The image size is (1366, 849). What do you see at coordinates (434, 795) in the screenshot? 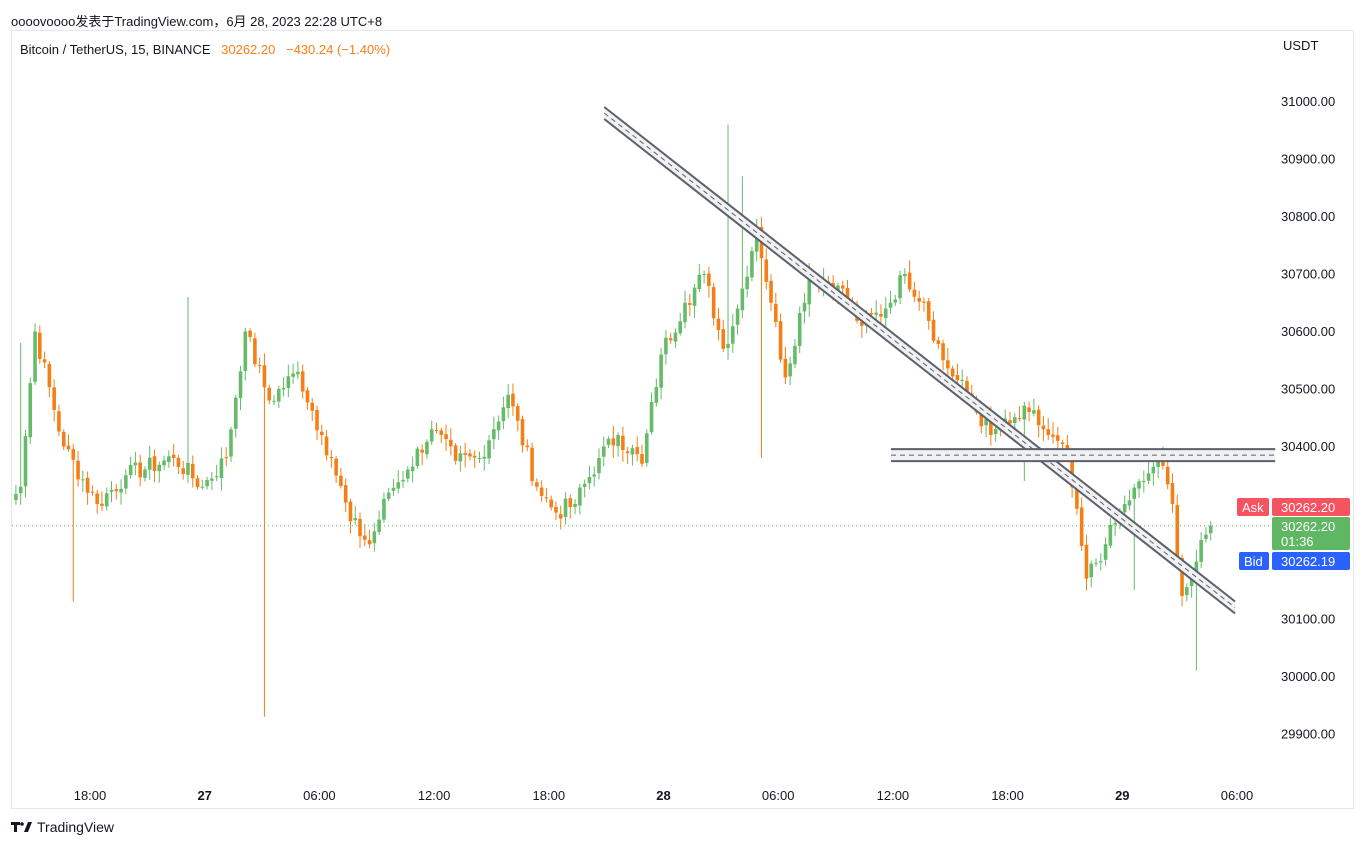
I see `time-tick-label: 12:00` at bounding box center [434, 795].